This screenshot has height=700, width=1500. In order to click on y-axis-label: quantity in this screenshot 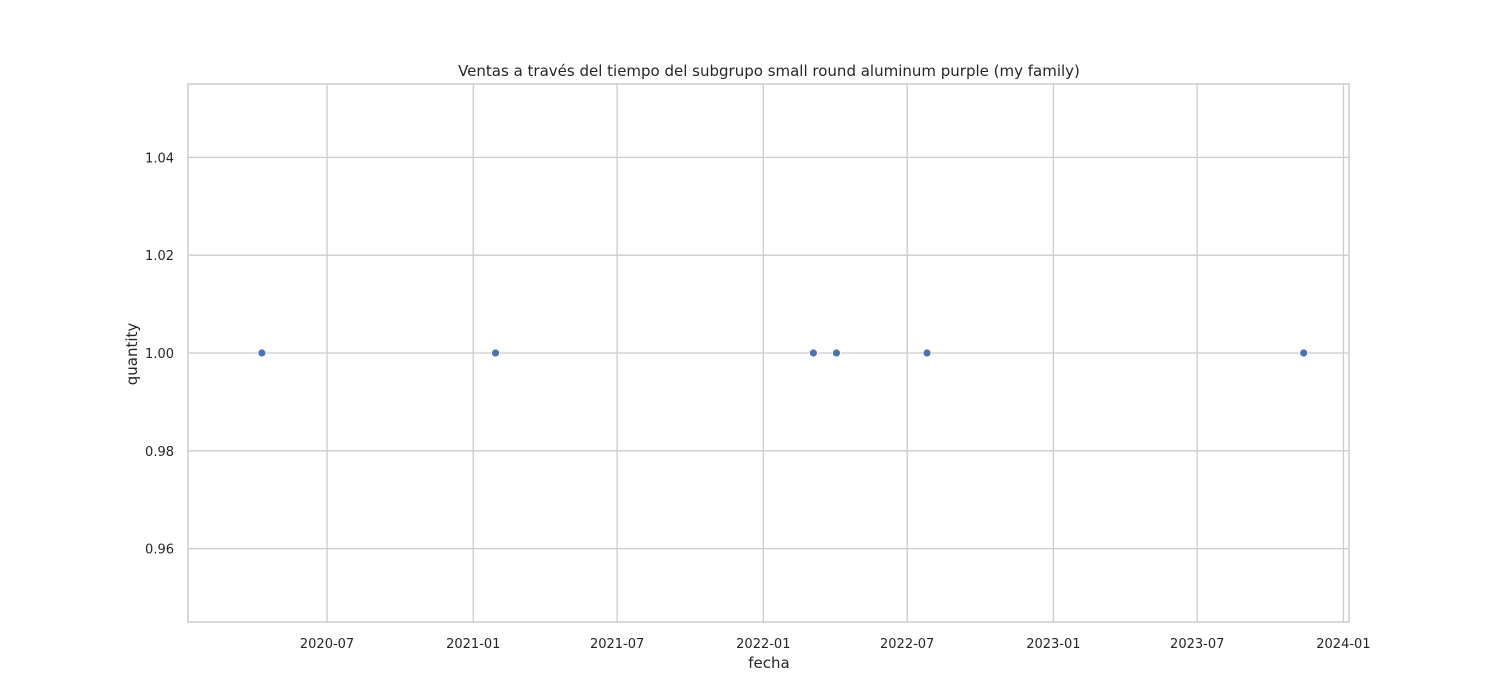, I will do `click(132, 354)`.